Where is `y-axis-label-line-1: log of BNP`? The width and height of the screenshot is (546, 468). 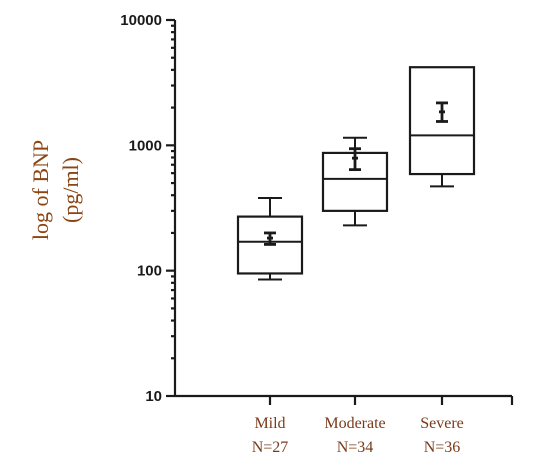
y-axis-label-line-1: log of BNP is located at coordinates (40, 190).